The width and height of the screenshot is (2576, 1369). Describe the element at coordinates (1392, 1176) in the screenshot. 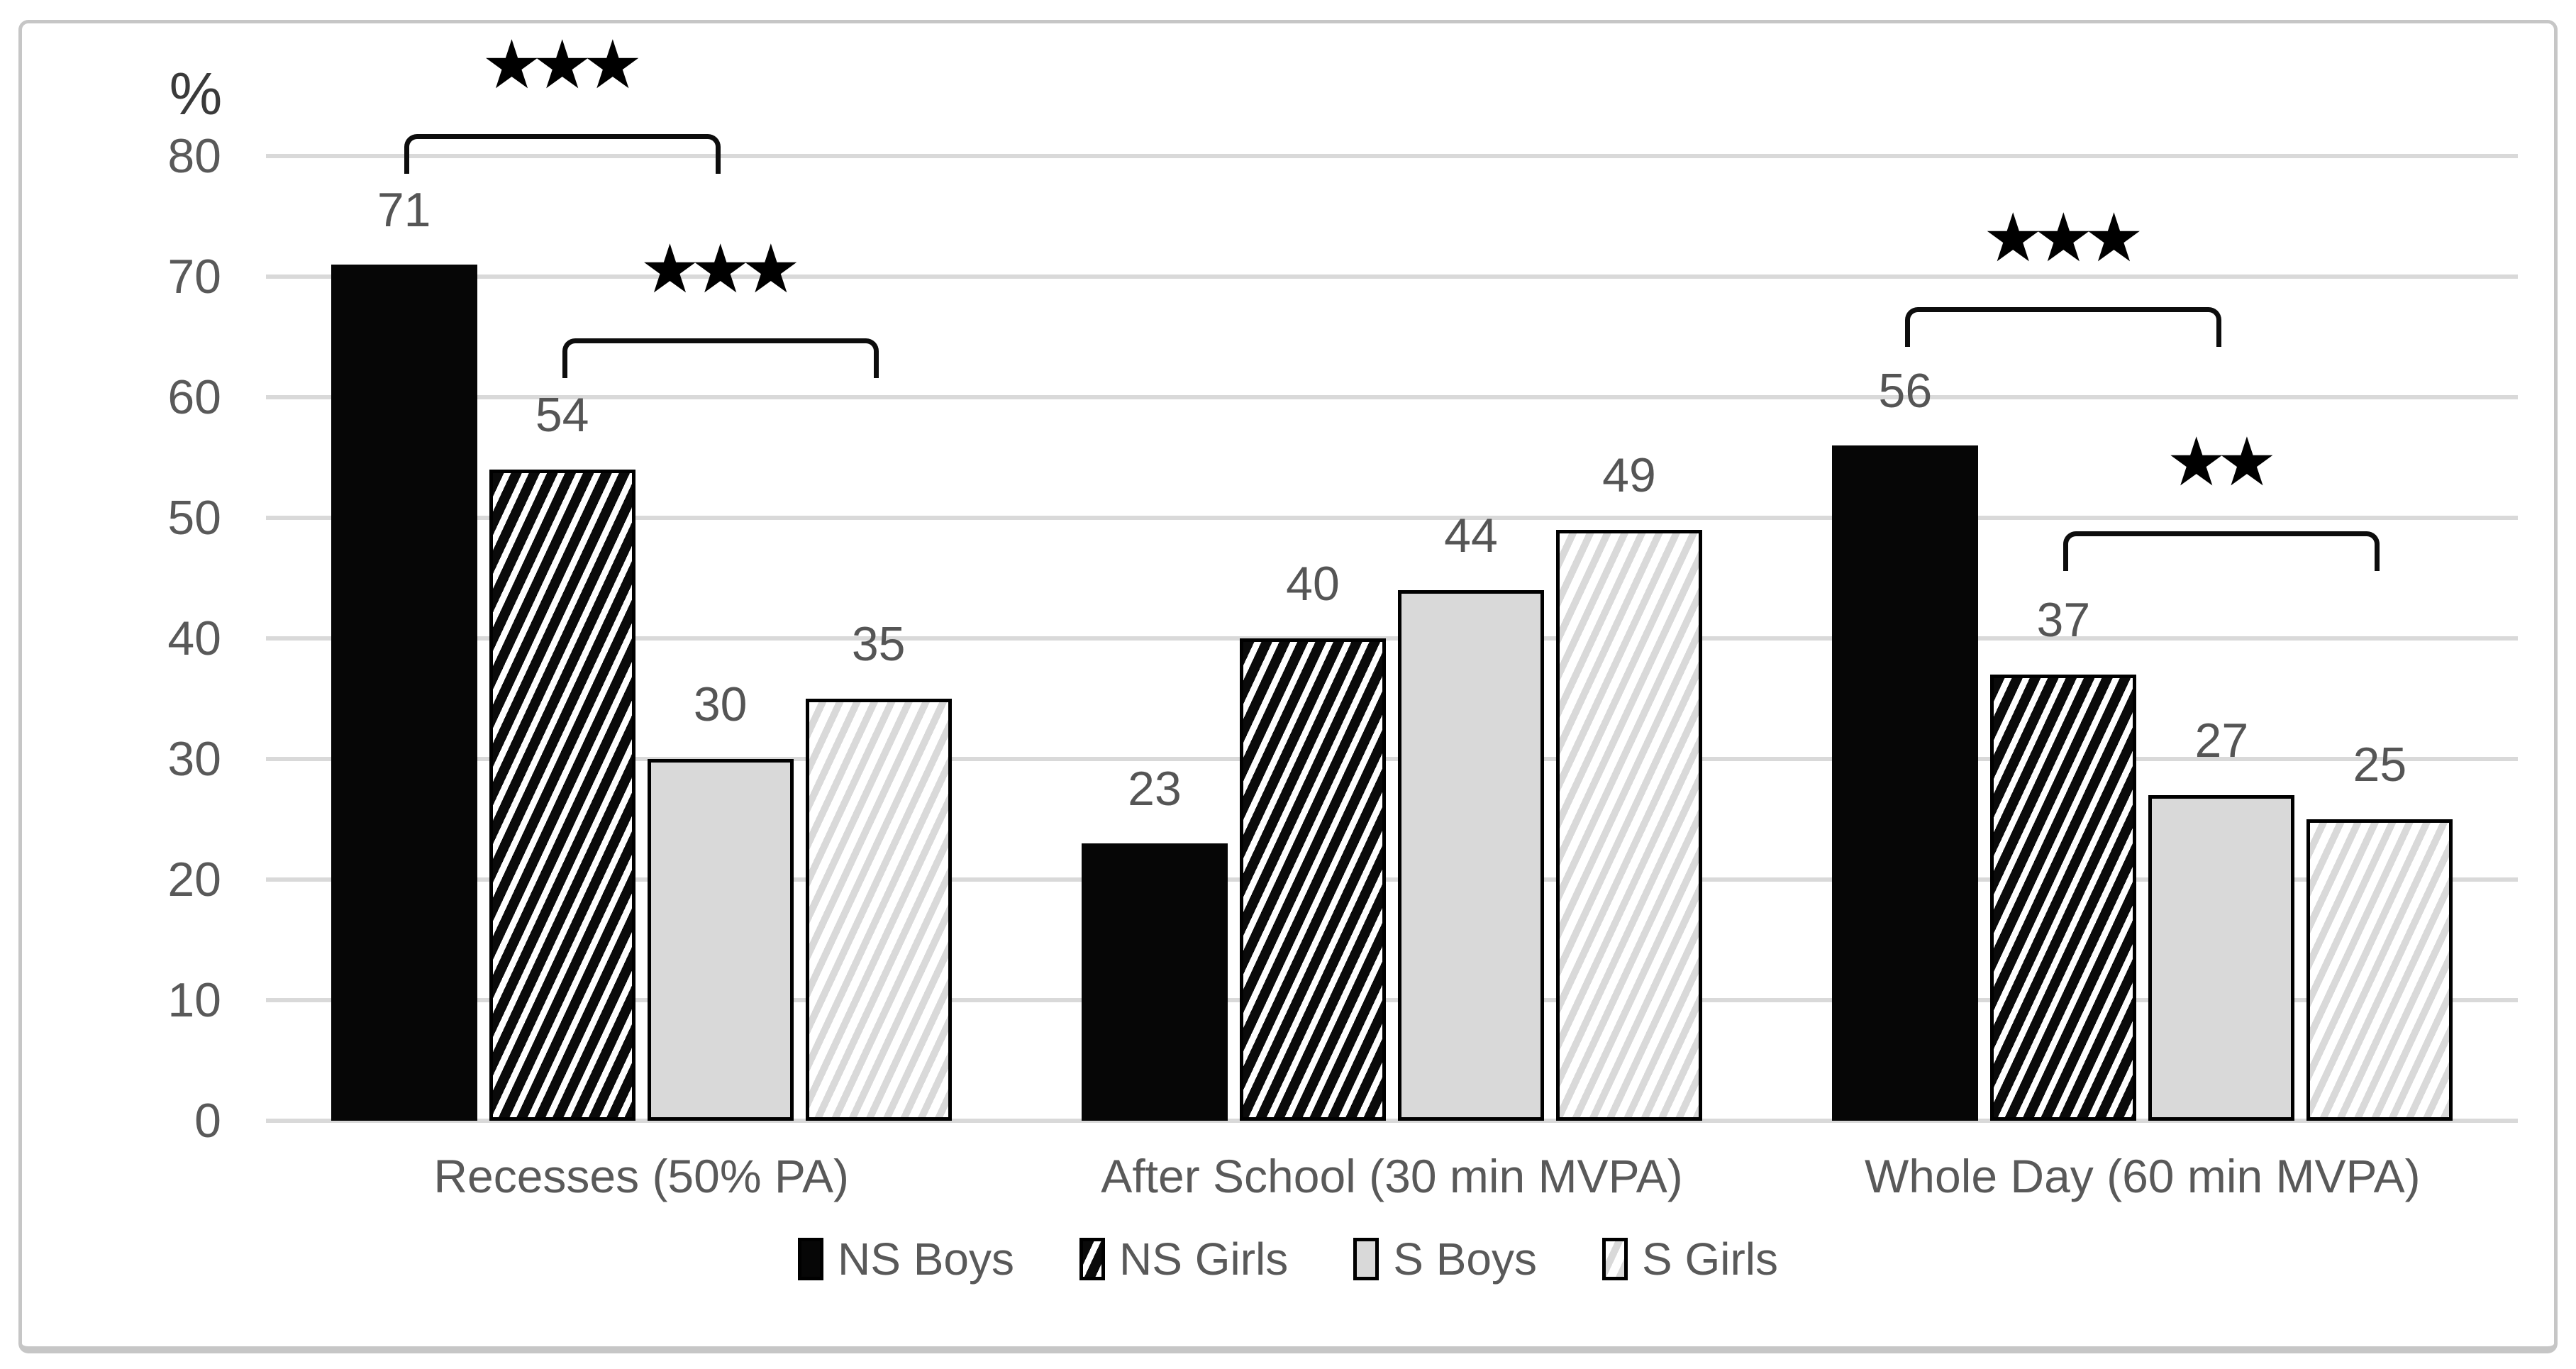

I see `category-label-2: After School (30 min MVPA)` at that location.